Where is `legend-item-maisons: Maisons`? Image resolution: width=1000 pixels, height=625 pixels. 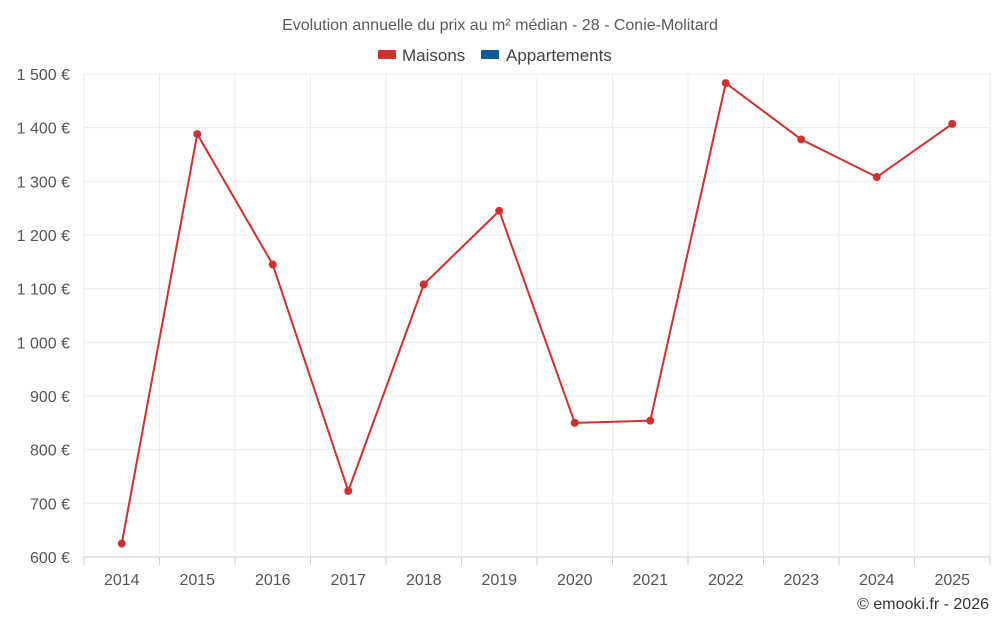
legend-item-maisons: Maisons is located at coordinates (421, 55).